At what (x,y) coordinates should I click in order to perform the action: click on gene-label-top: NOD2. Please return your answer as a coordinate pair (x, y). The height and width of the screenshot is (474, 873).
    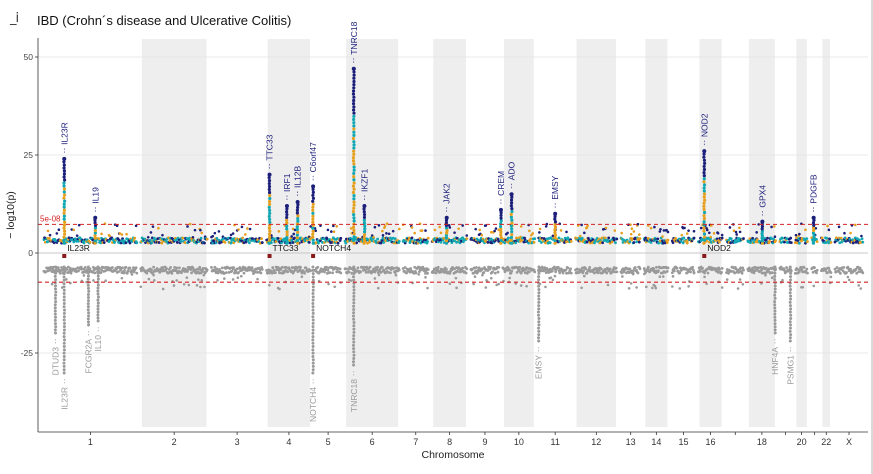
    Looking at the image, I should click on (704, 125).